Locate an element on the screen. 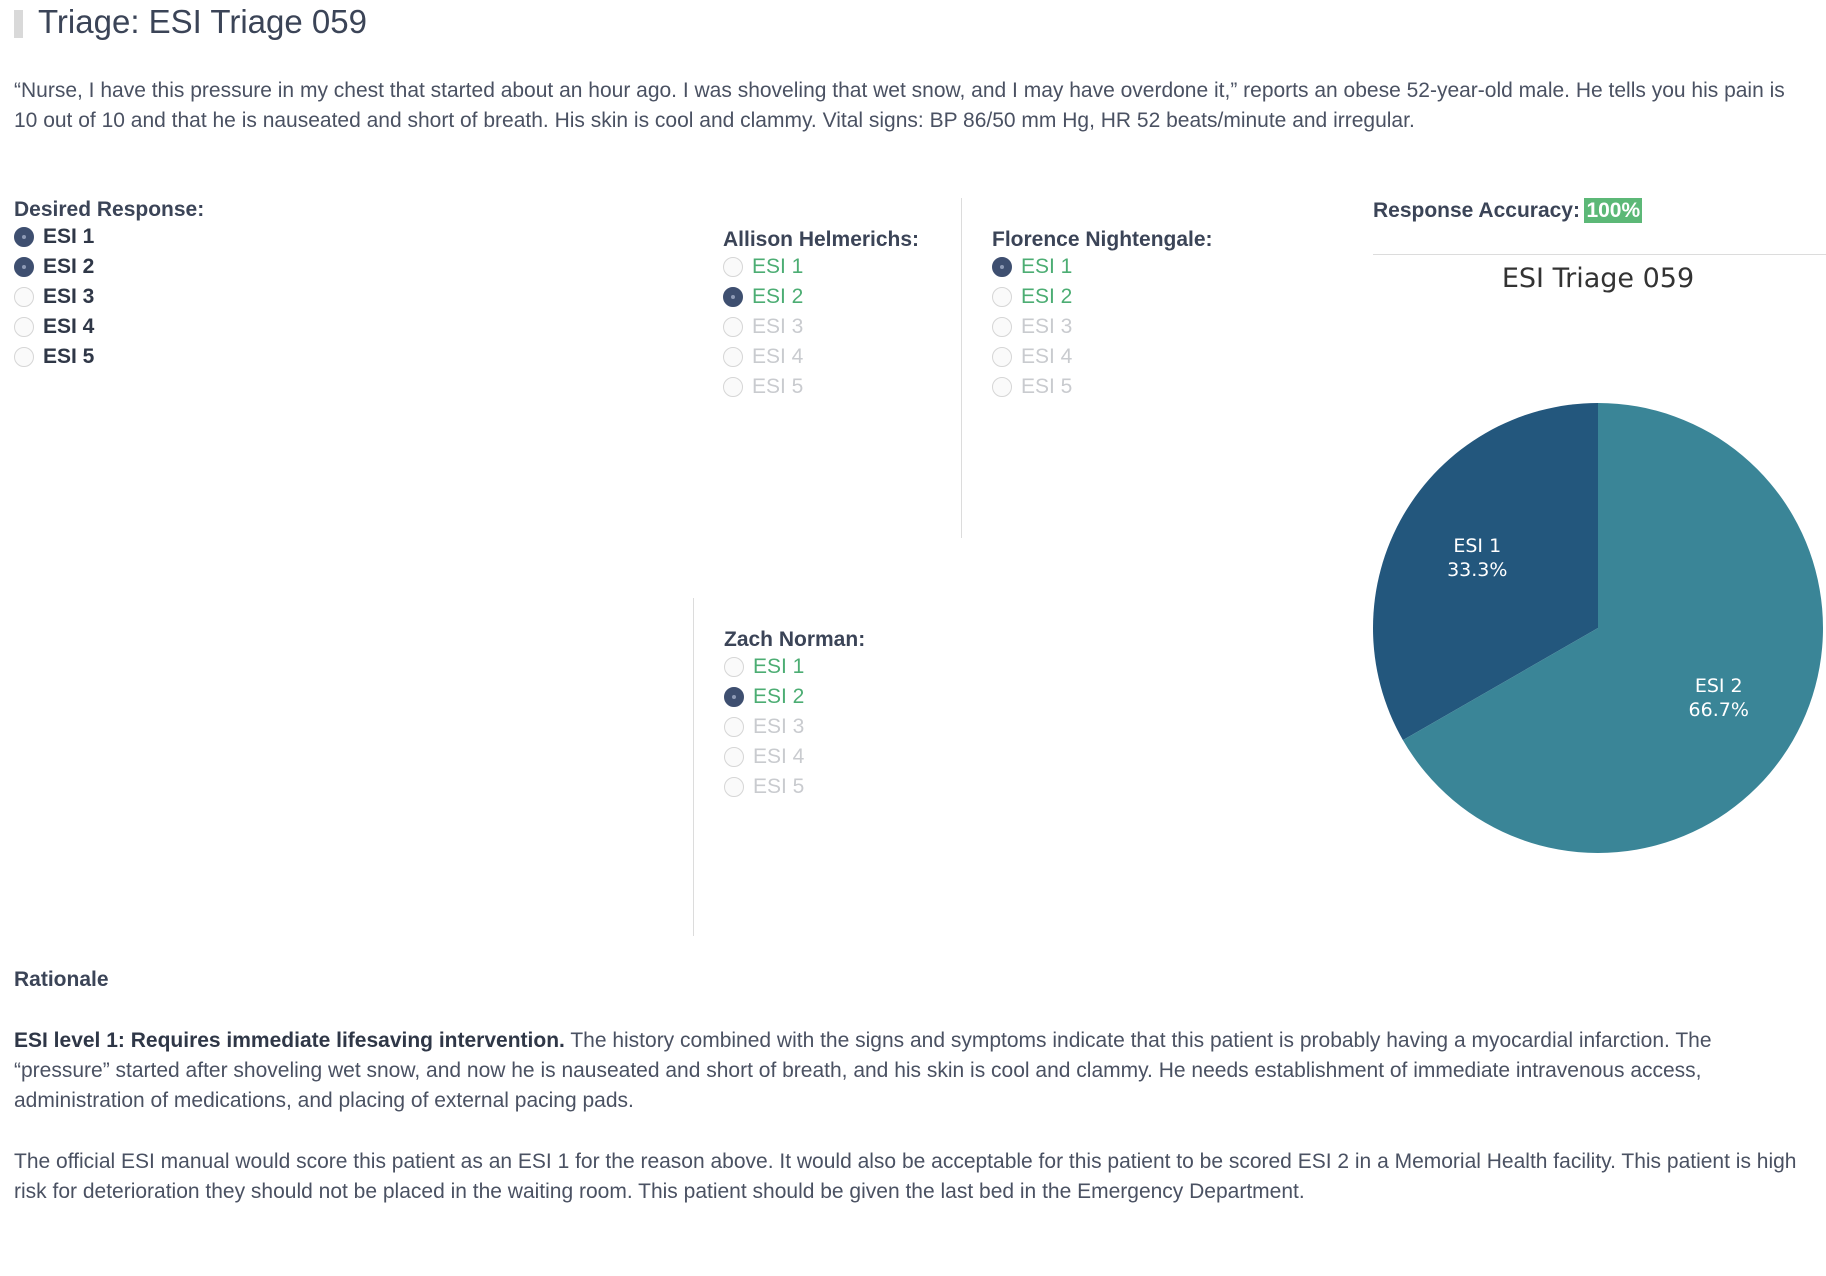 This screenshot has width=1826, height=1276. responder-name: Zach Norman: is located at coordinates (795, 639).